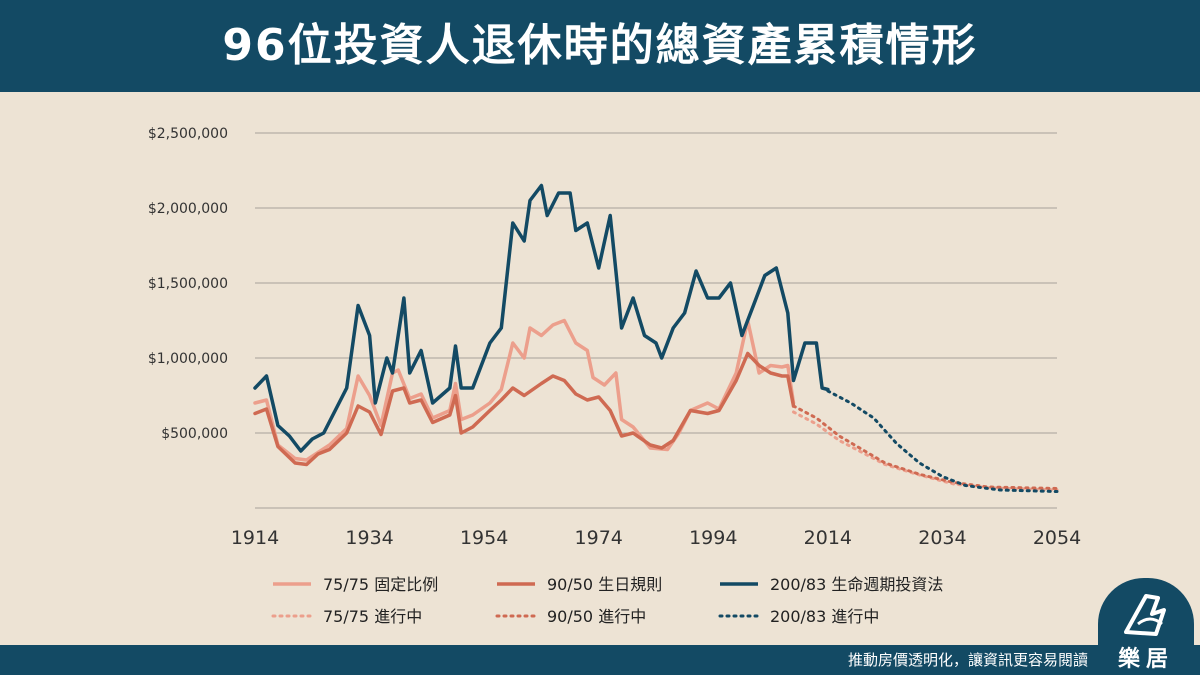  I want to click on legend-label: 75/75 進行中, so click(372, 616).